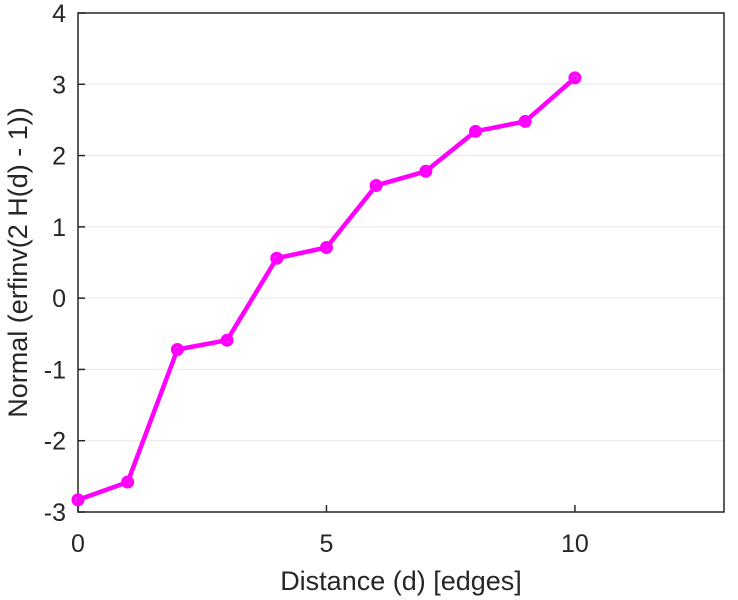 The width and height of the screenshot is (738, 600). I want to click on x-axis-label: Distance (d) [edges], so click(401, 581).